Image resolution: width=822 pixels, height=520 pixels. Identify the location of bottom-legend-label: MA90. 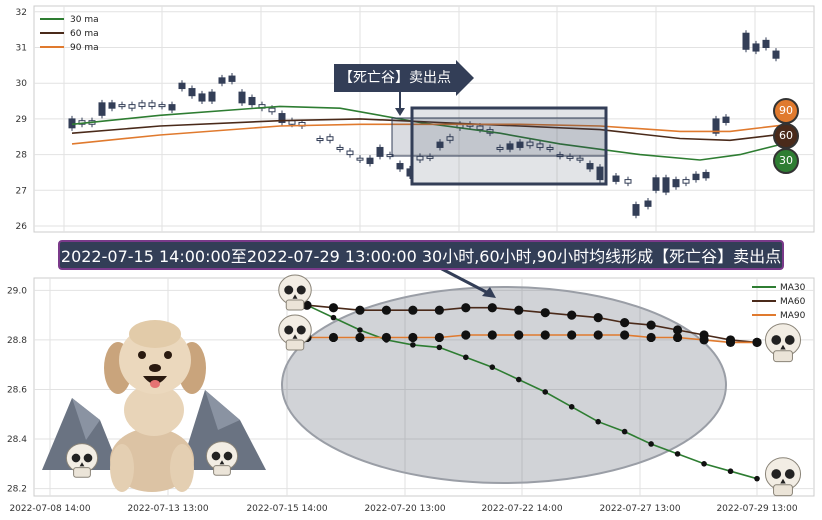
(793, 316).